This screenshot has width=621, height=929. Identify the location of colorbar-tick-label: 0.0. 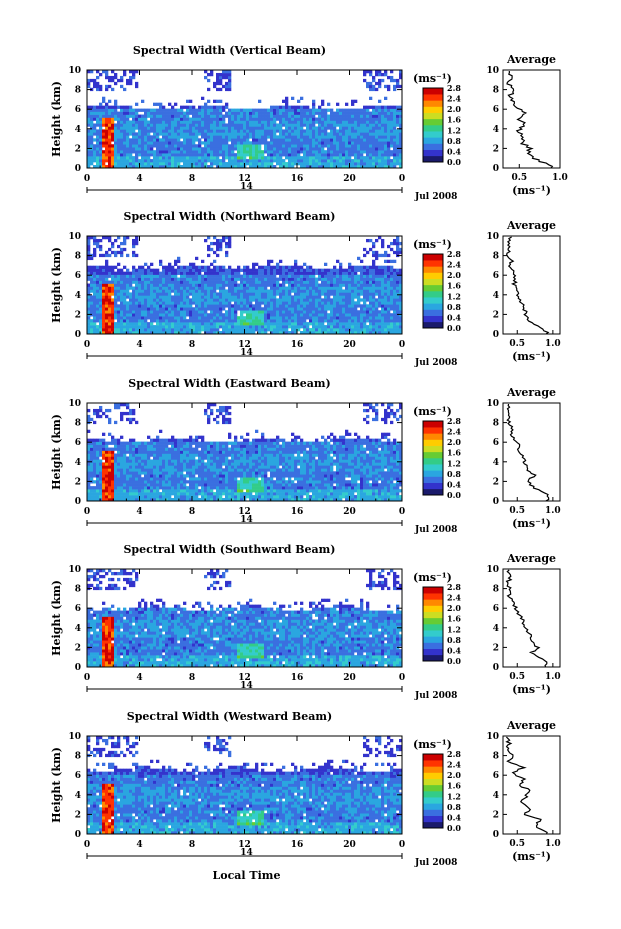
(454, 162).